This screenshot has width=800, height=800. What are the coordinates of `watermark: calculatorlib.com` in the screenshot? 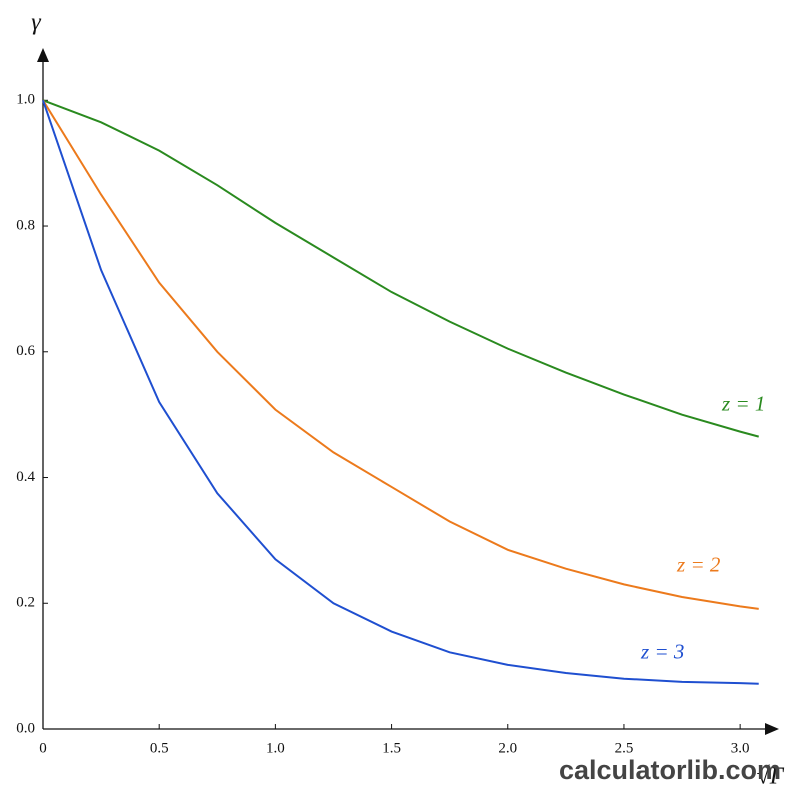 It's located at (670, 770).